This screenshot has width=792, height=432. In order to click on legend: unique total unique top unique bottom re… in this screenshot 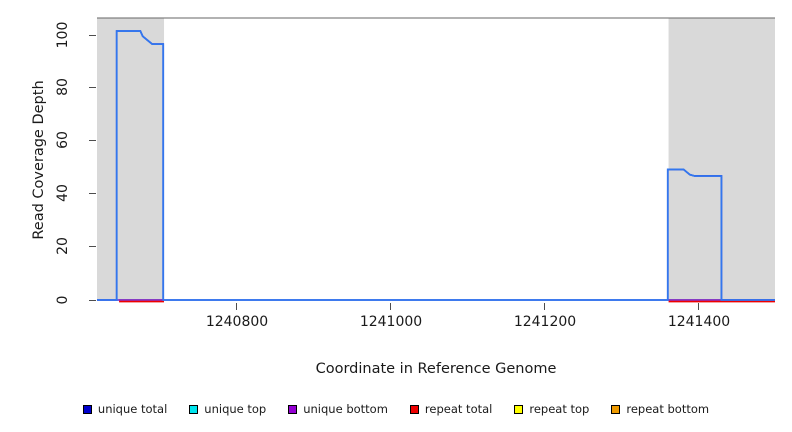, I will do `click(396, 409)`.